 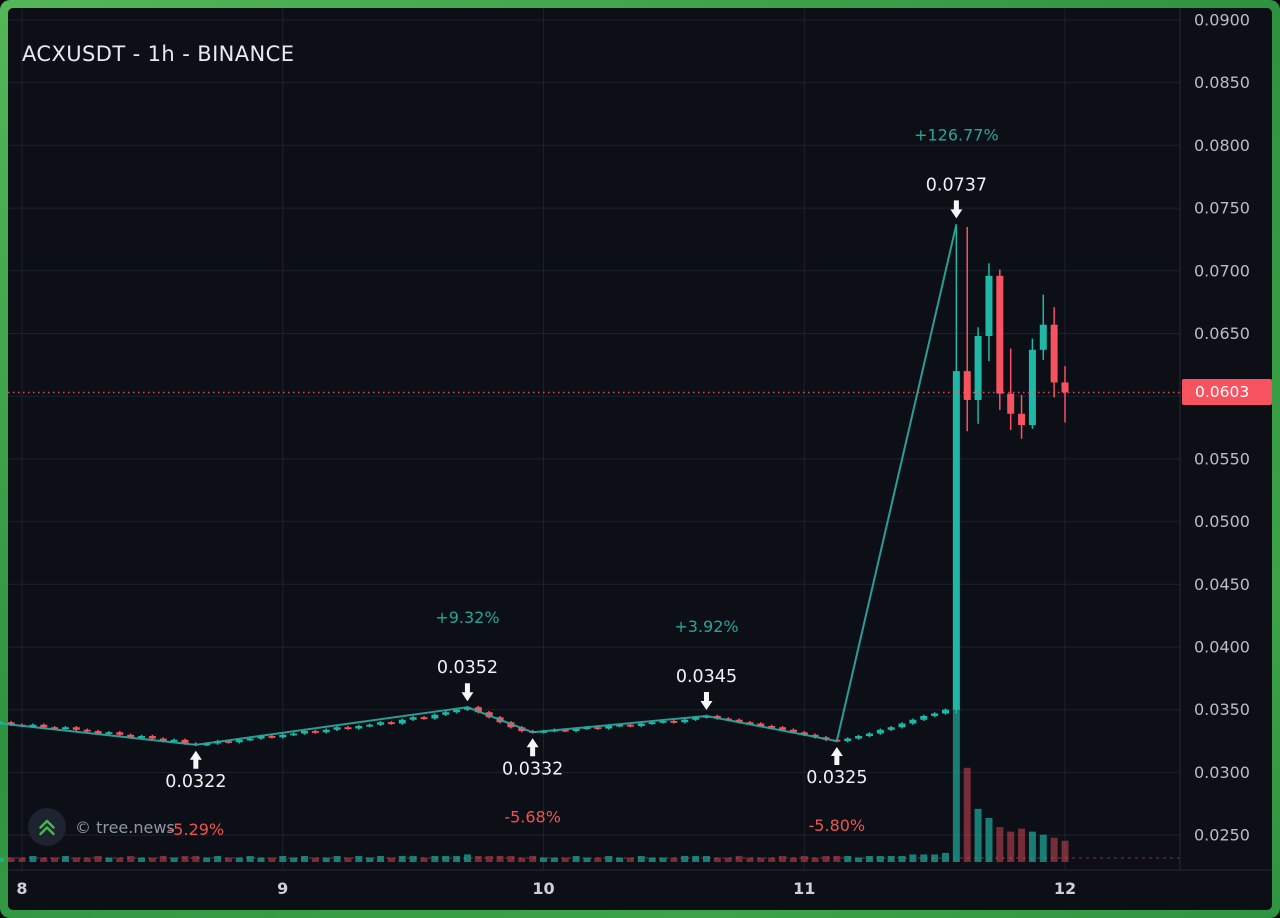 I want to click on chart-title: ACXUSDT - 1h - BINANCE, so click(x=158, y=54).